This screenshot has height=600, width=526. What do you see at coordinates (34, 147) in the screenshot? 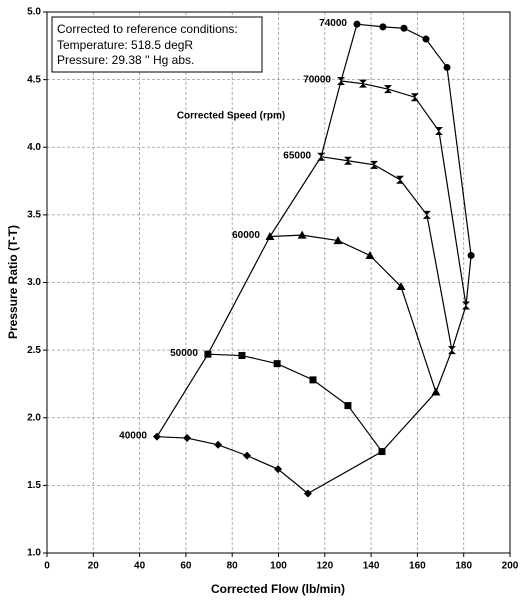
I see `y-tick-label: 4.0` at bounding box center [34, 147].